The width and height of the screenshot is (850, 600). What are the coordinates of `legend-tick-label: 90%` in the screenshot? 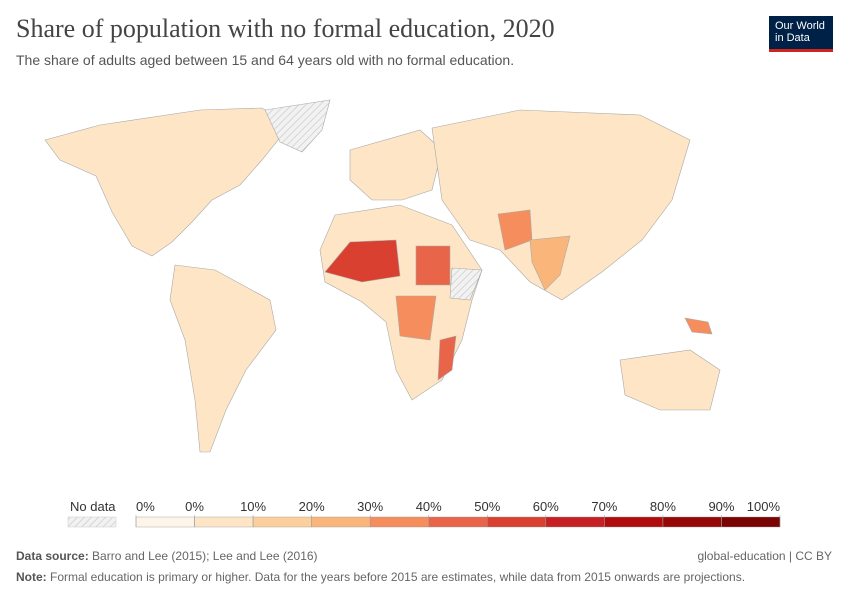 It's located at (721, 506).